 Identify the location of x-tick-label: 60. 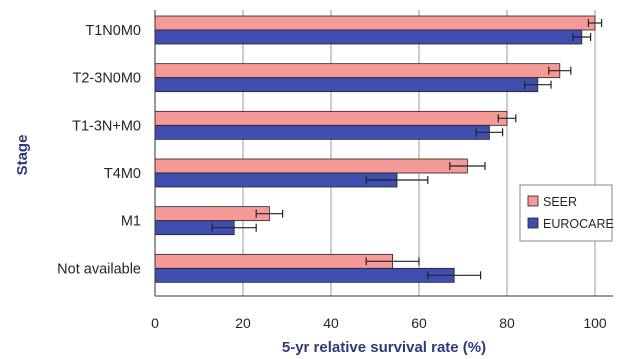
(419, 323).